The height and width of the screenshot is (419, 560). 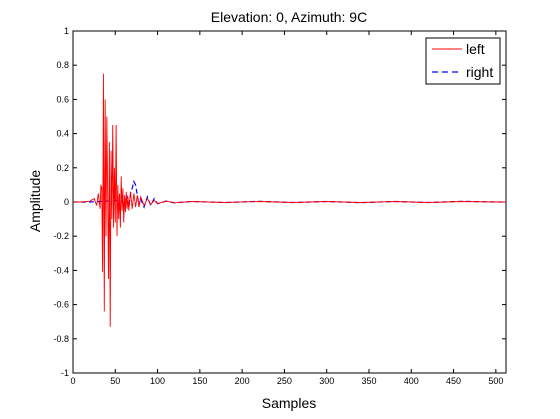 I want to click on x-tick-label: 300, so click(x=326, y=381).